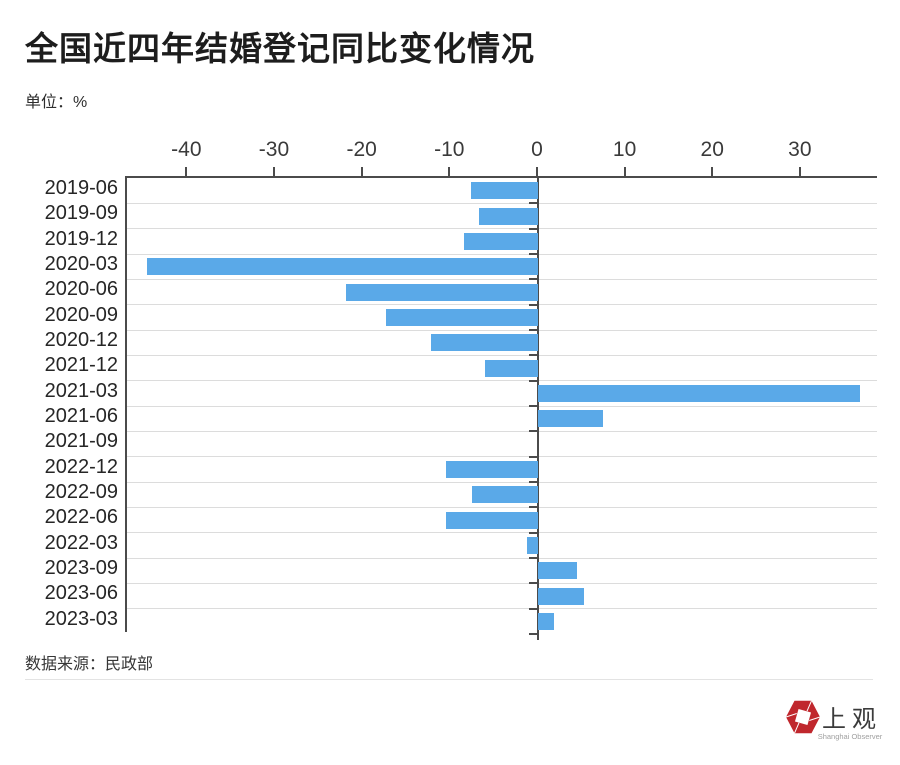 The image size is (900, 765). I want to click on x-axis-tick-label: 30, so click(800, 149).